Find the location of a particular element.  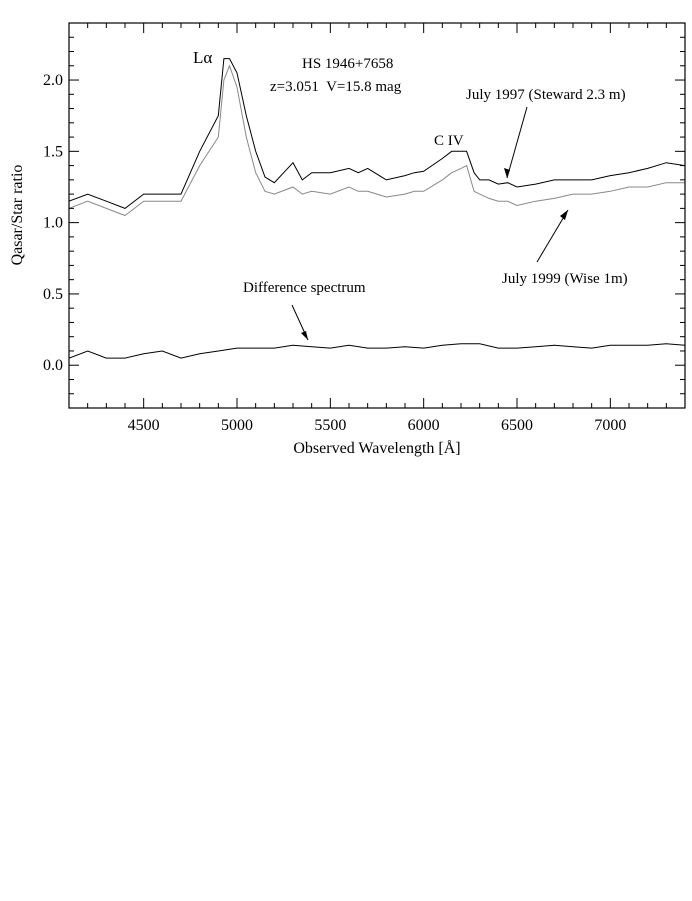

object-params-label: z=3.051 V=15.8 mag is located at coordinates (336, 87).